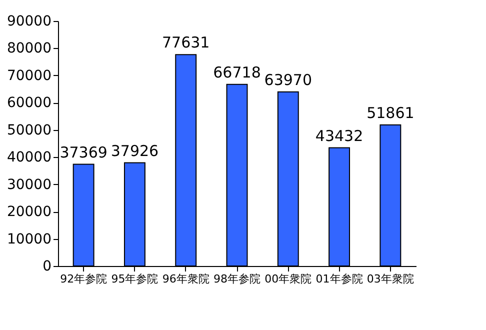 This screenshot has height=330, width=486. I want to click on data-label: 43432, so click(339, 135).